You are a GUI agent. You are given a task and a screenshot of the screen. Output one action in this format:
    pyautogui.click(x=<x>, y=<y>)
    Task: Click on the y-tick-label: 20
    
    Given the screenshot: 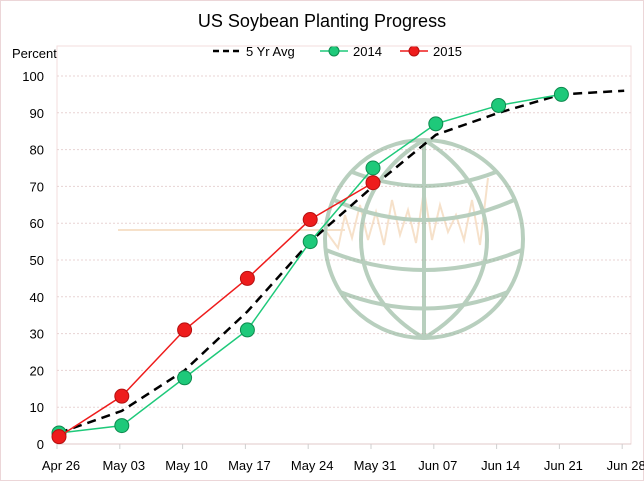 What is the action you would take?
    pyautogui.click(x=37, y=370)
    